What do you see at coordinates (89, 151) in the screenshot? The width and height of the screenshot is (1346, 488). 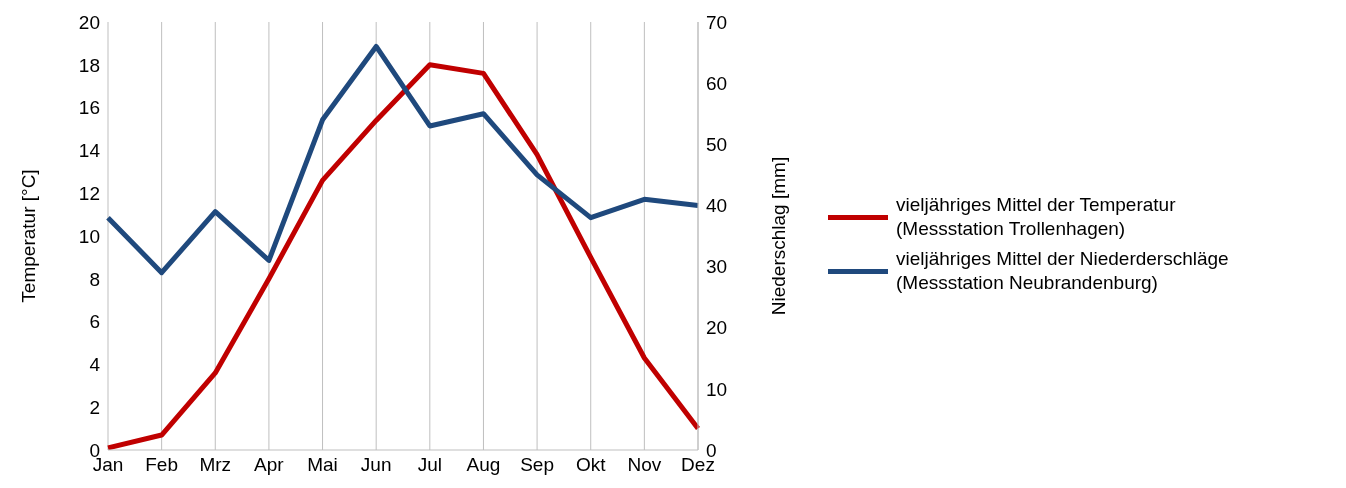 I see `y-tick-label: 14` at bounding box center [89, 151].